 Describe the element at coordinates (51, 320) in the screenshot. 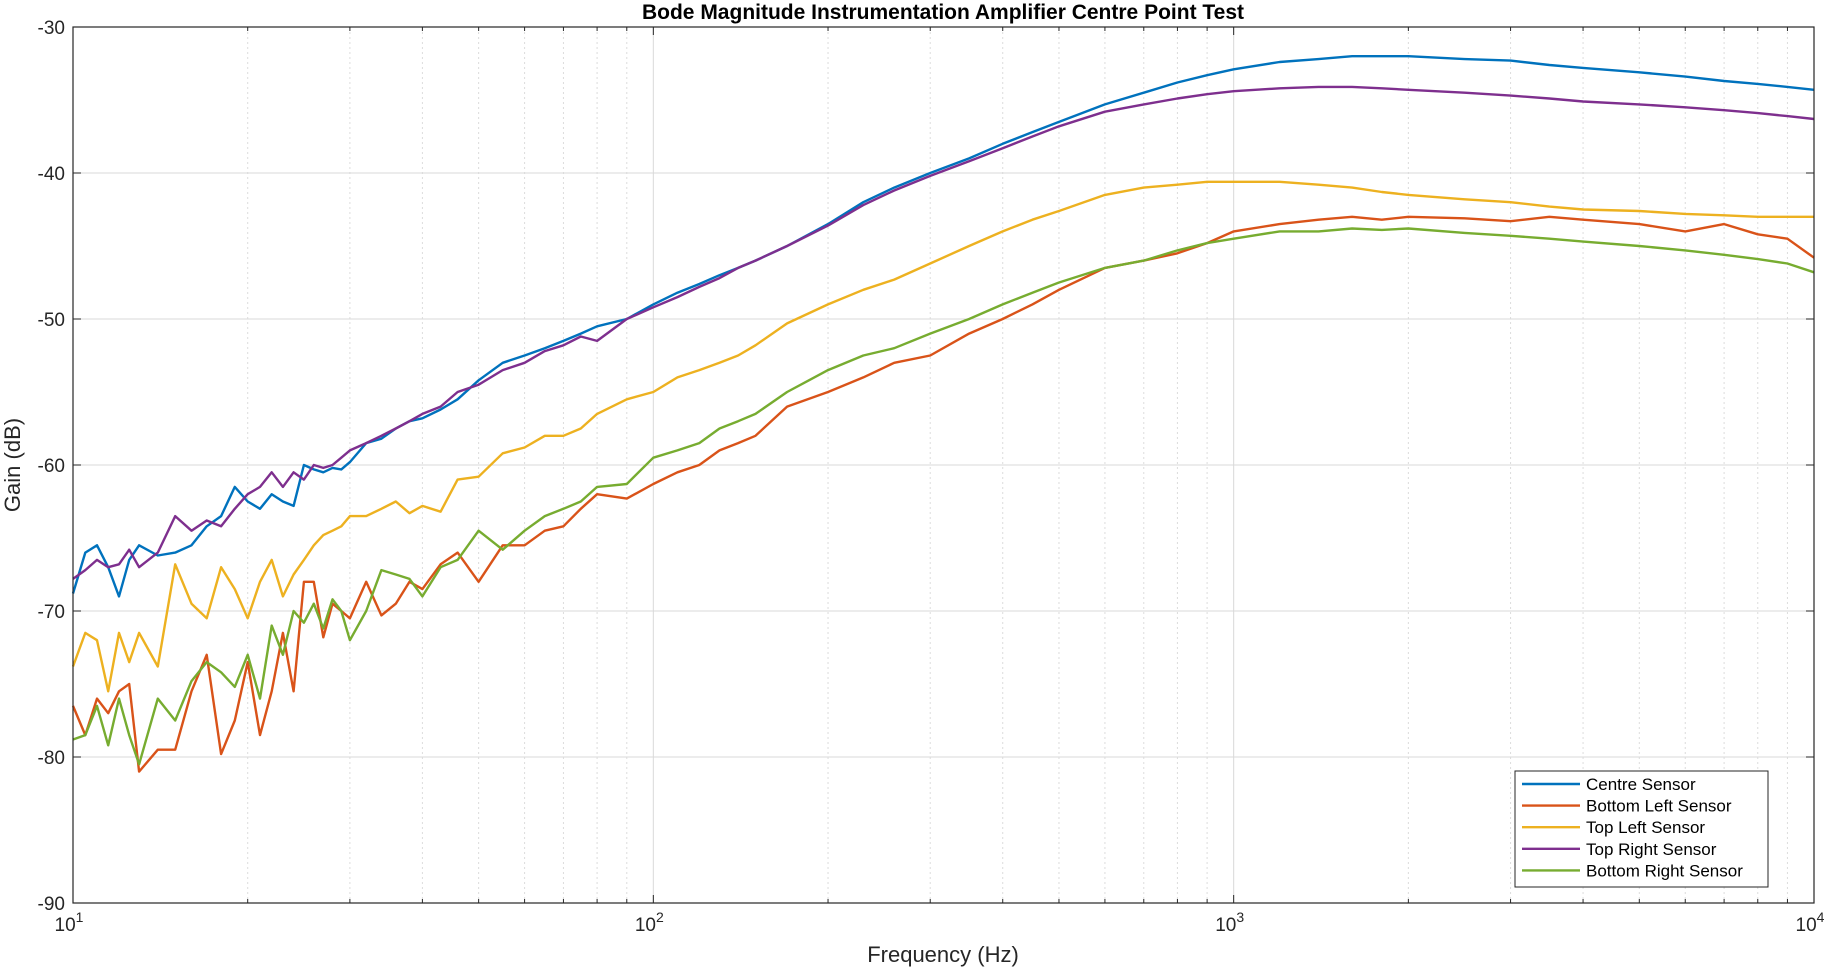

I see `y-tick-label: -50` at that location.